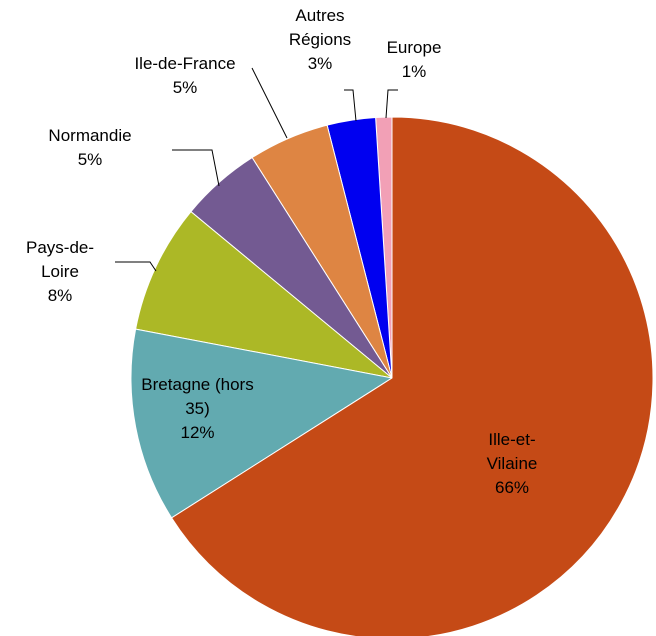 Image resolution: width=656 pixels, height=636 pixels. What do you see at coordinates (185, 63) in the screenshot?
I see `category-label: Ile-de-France` at bounding box center [185, 63].